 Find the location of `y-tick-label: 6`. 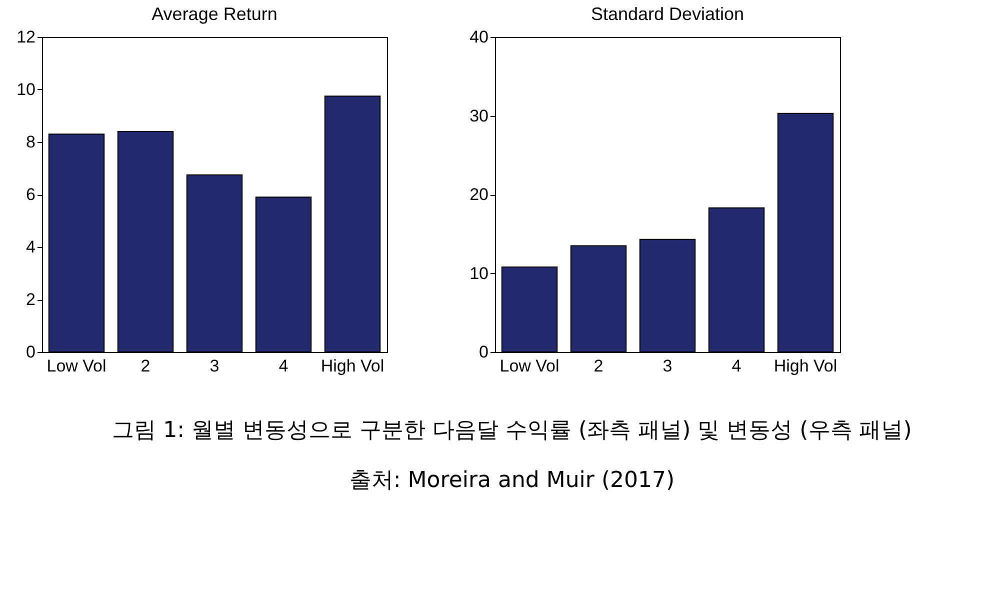

y-tick-label: 6 is located at coordinates (31, 194).